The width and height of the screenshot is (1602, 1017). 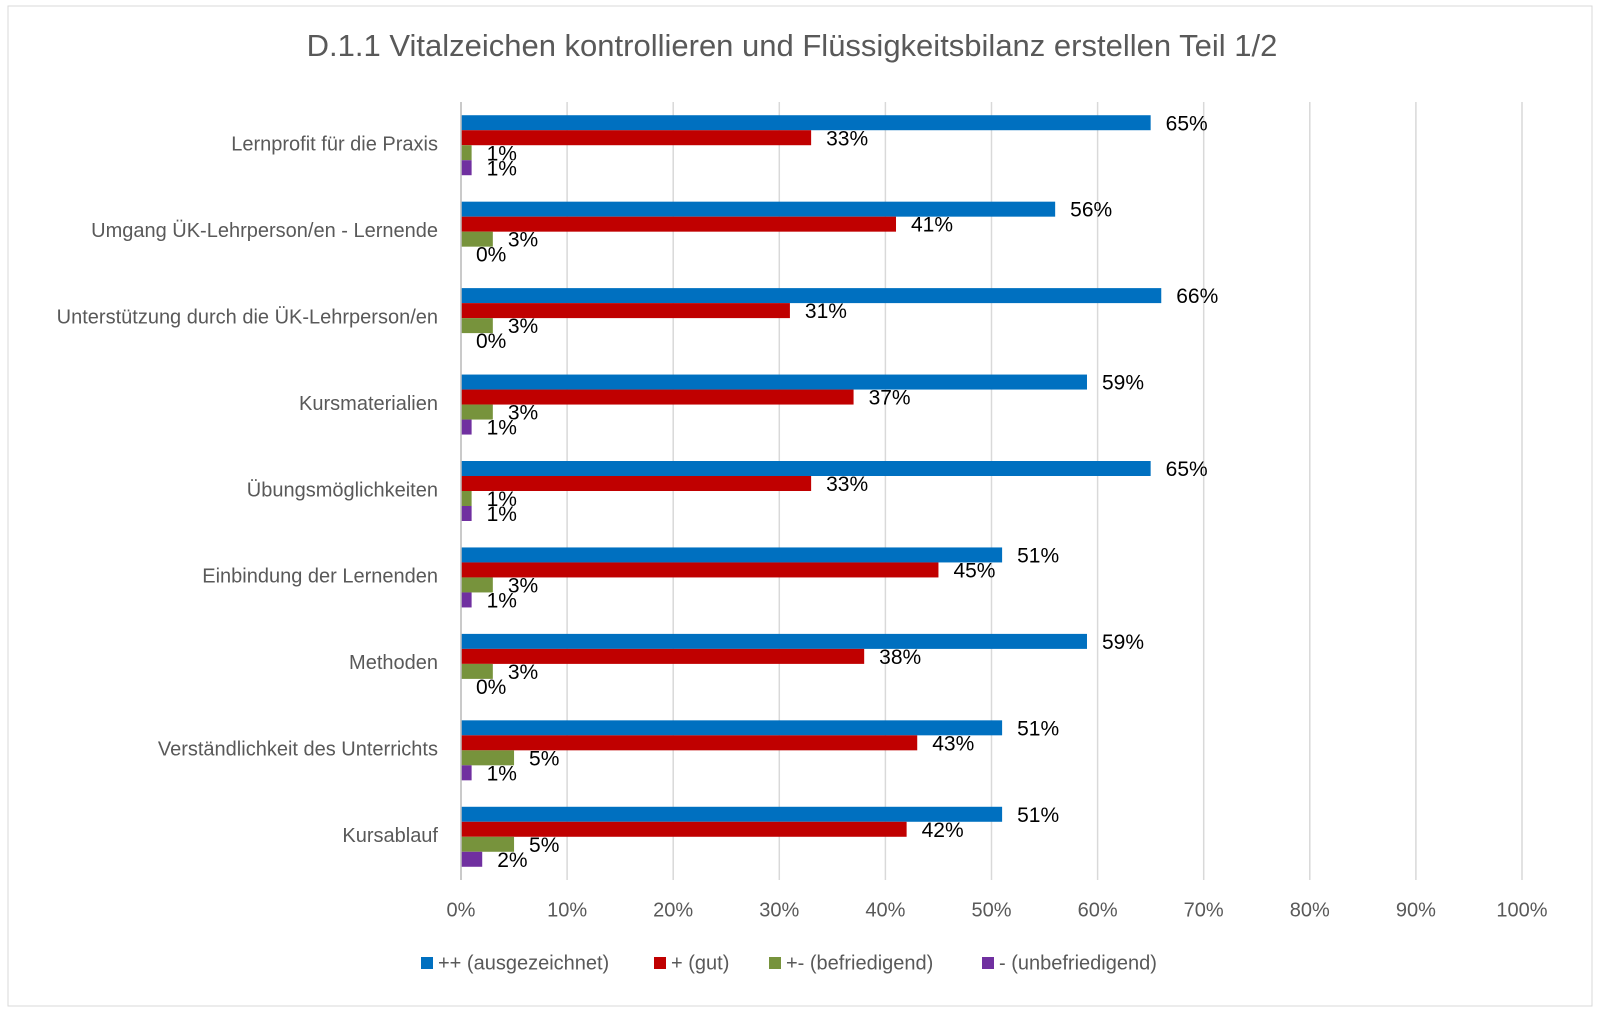 I want to click on data-label: 43%, so click(x=953, y=743).